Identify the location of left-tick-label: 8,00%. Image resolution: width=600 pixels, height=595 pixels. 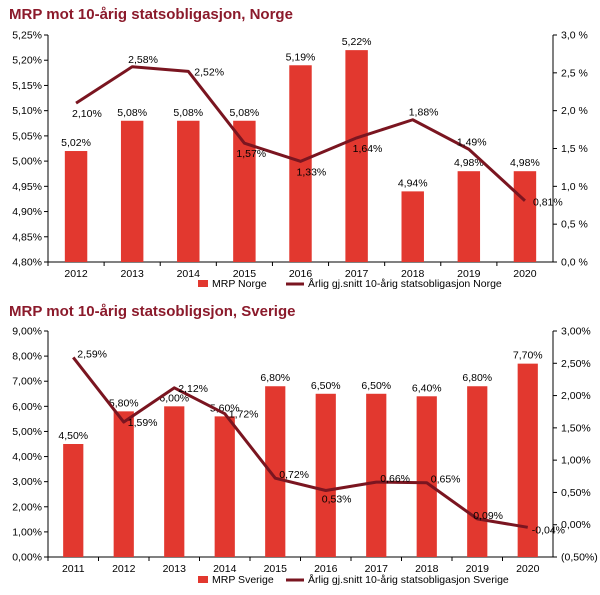
(27, 357).